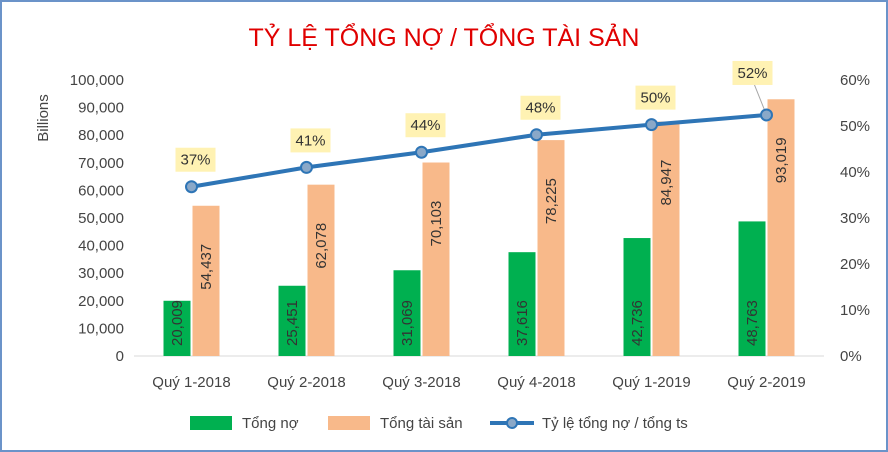 The width and height of the screenshot is (888, 452). What do you see at coordinates (855, 310) in the screenshot?
I see `y2-tick-label: 10%` at bounding box center [855, 310].